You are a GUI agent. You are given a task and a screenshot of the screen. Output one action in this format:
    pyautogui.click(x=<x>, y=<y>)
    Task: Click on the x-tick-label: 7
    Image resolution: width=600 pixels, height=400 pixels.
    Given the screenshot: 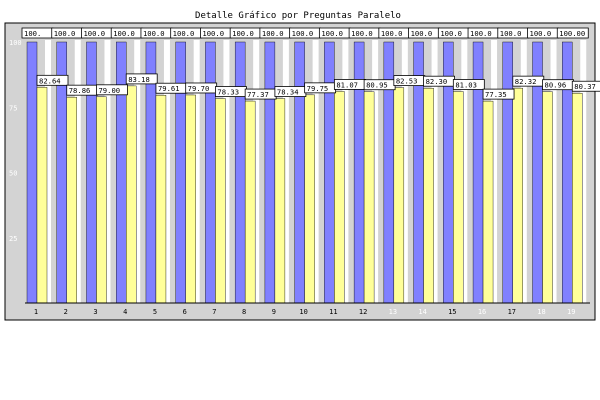 What is the action you would take?
    pyautogui.click(x=214, y=312)
    